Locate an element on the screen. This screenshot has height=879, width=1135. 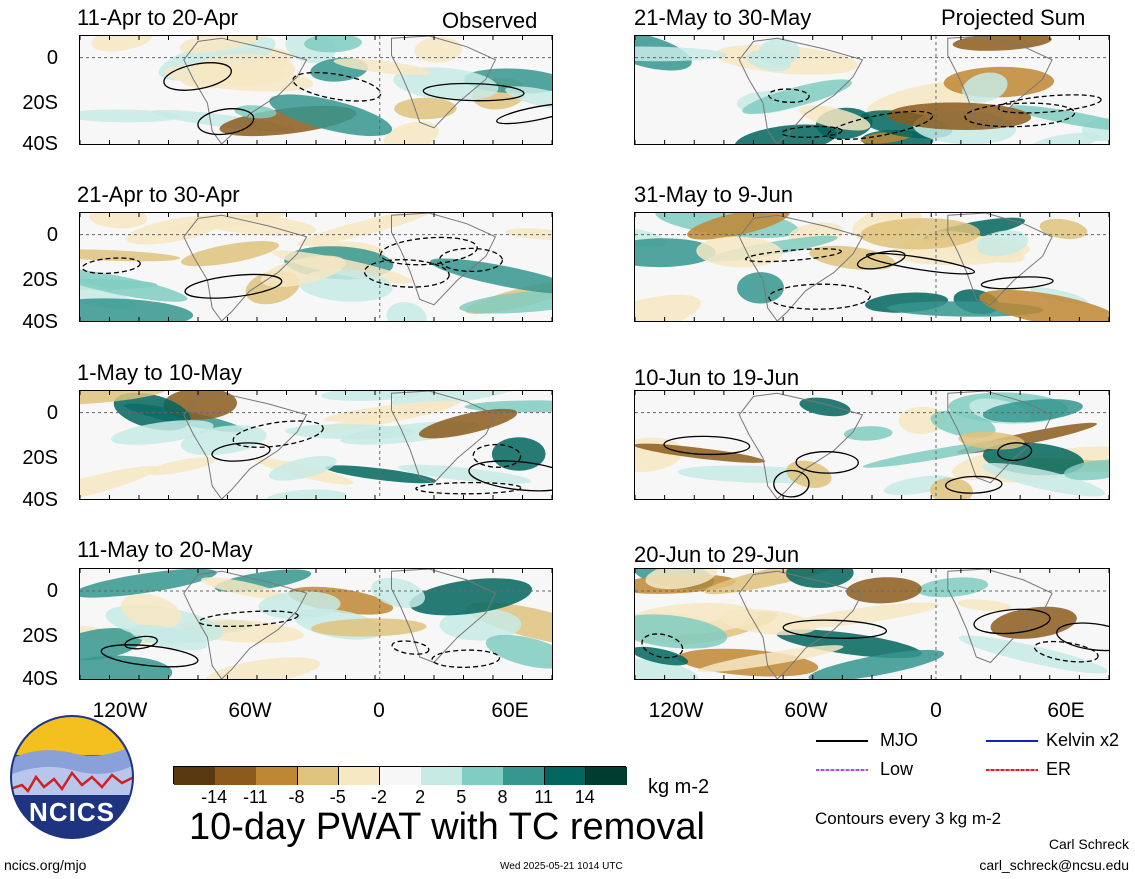
footer-timestamp: Wed 2025-05-21 1014 UTC is located at coordinates (561, 866).